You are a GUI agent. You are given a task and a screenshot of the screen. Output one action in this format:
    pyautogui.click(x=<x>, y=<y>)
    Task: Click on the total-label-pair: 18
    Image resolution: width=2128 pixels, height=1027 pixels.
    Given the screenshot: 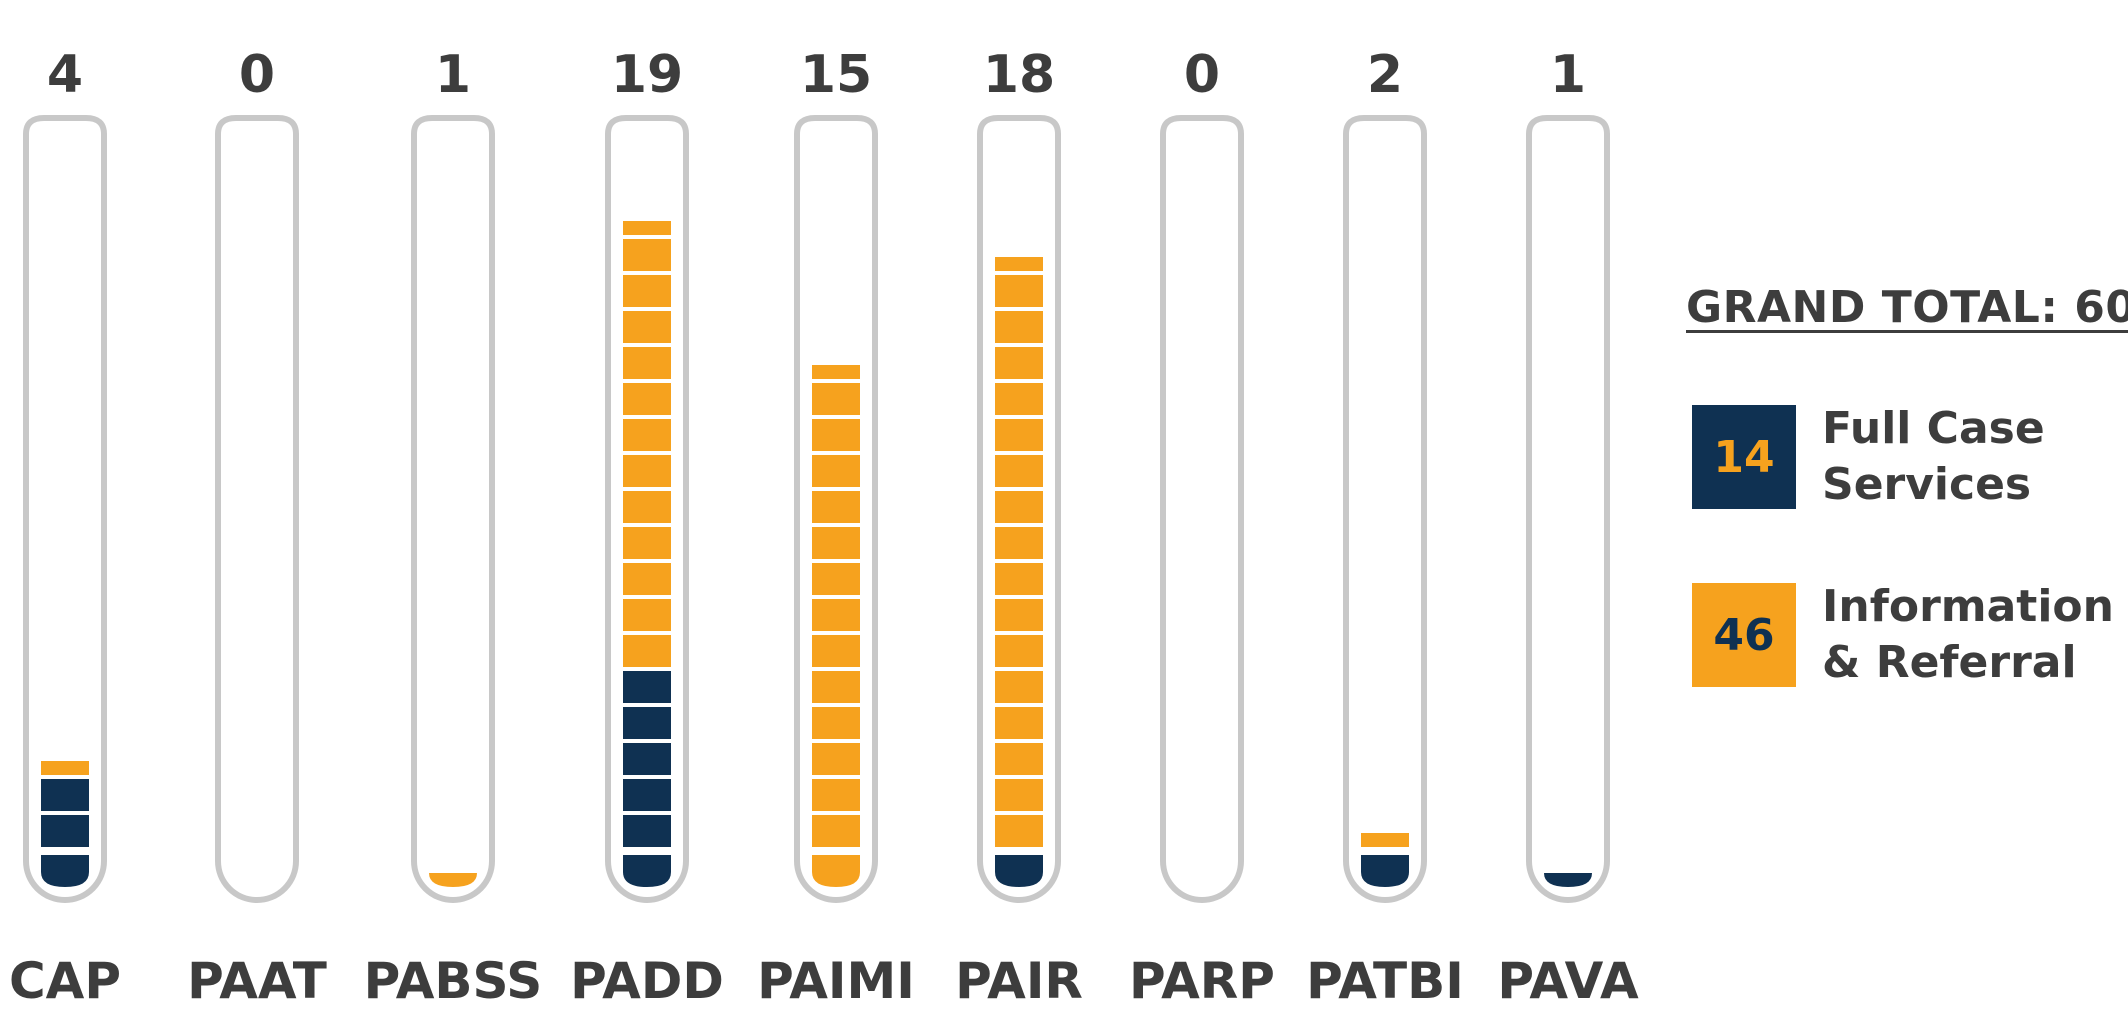 What is the action you would take?
    pyautogui.click(x=1019, y=75)
    